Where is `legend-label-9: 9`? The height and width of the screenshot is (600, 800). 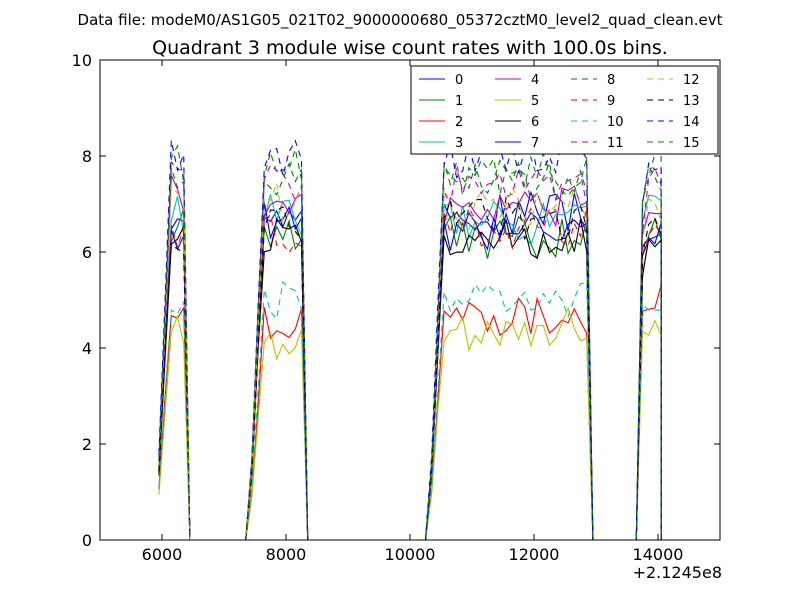
legend-label-9: 9 is located at coordinates (611, 101).